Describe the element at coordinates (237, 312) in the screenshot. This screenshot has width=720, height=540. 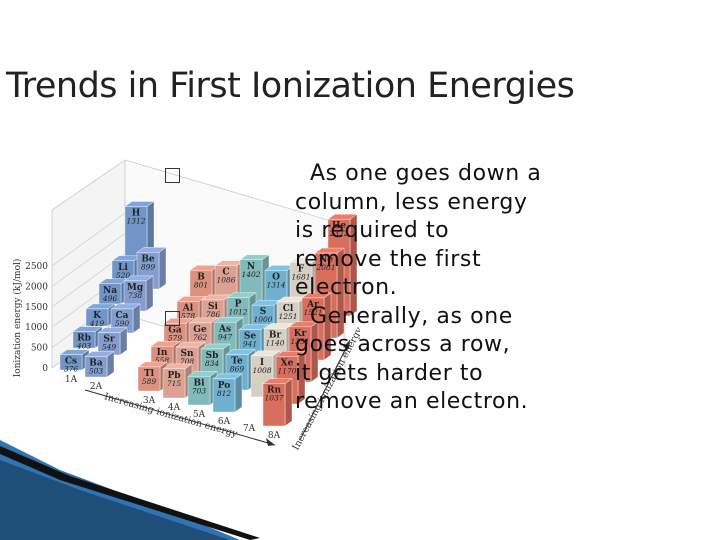
I see `element-value: 1012` at that location.